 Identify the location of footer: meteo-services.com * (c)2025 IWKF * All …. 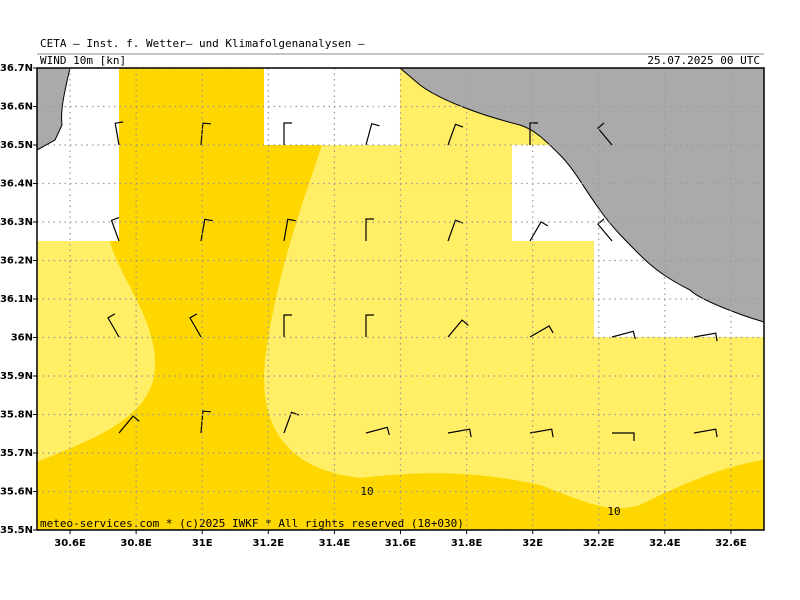
(252, 523).